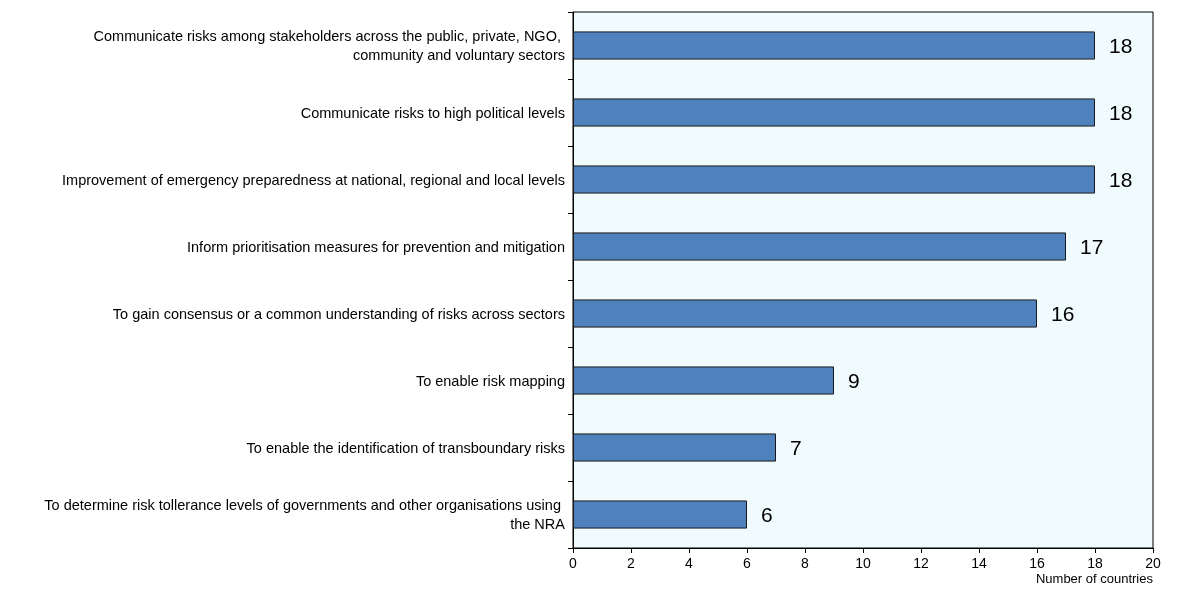  Describe the element at coordinates (767, 514) in the screenshot. I see `data-label: 6` at that location.